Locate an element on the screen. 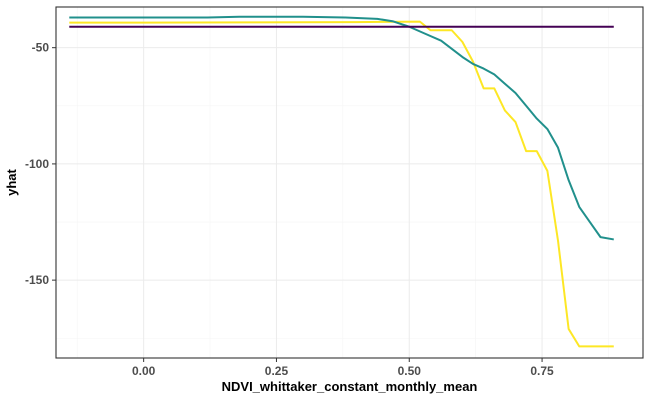  y-tick-label: -50 is located at coordinates (41, 48).